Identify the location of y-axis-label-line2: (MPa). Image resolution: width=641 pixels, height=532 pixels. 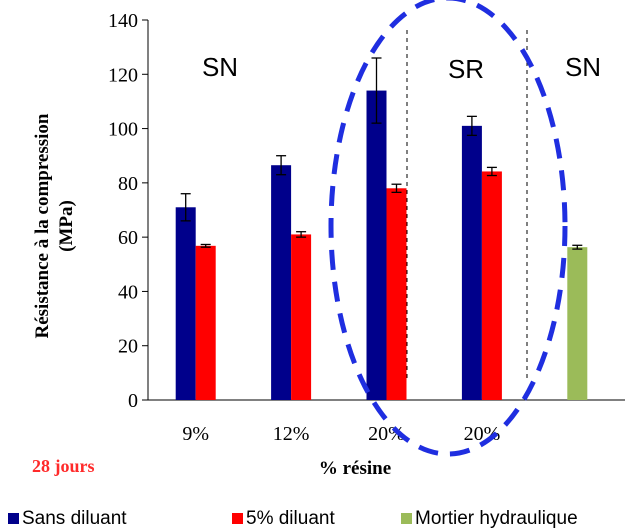
(66, 226).